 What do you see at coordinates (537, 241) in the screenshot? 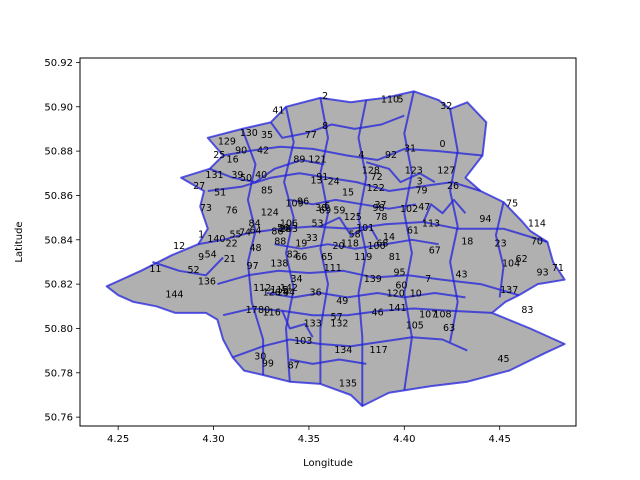
I see `region-label: 70` at bounding box center [537, 241].